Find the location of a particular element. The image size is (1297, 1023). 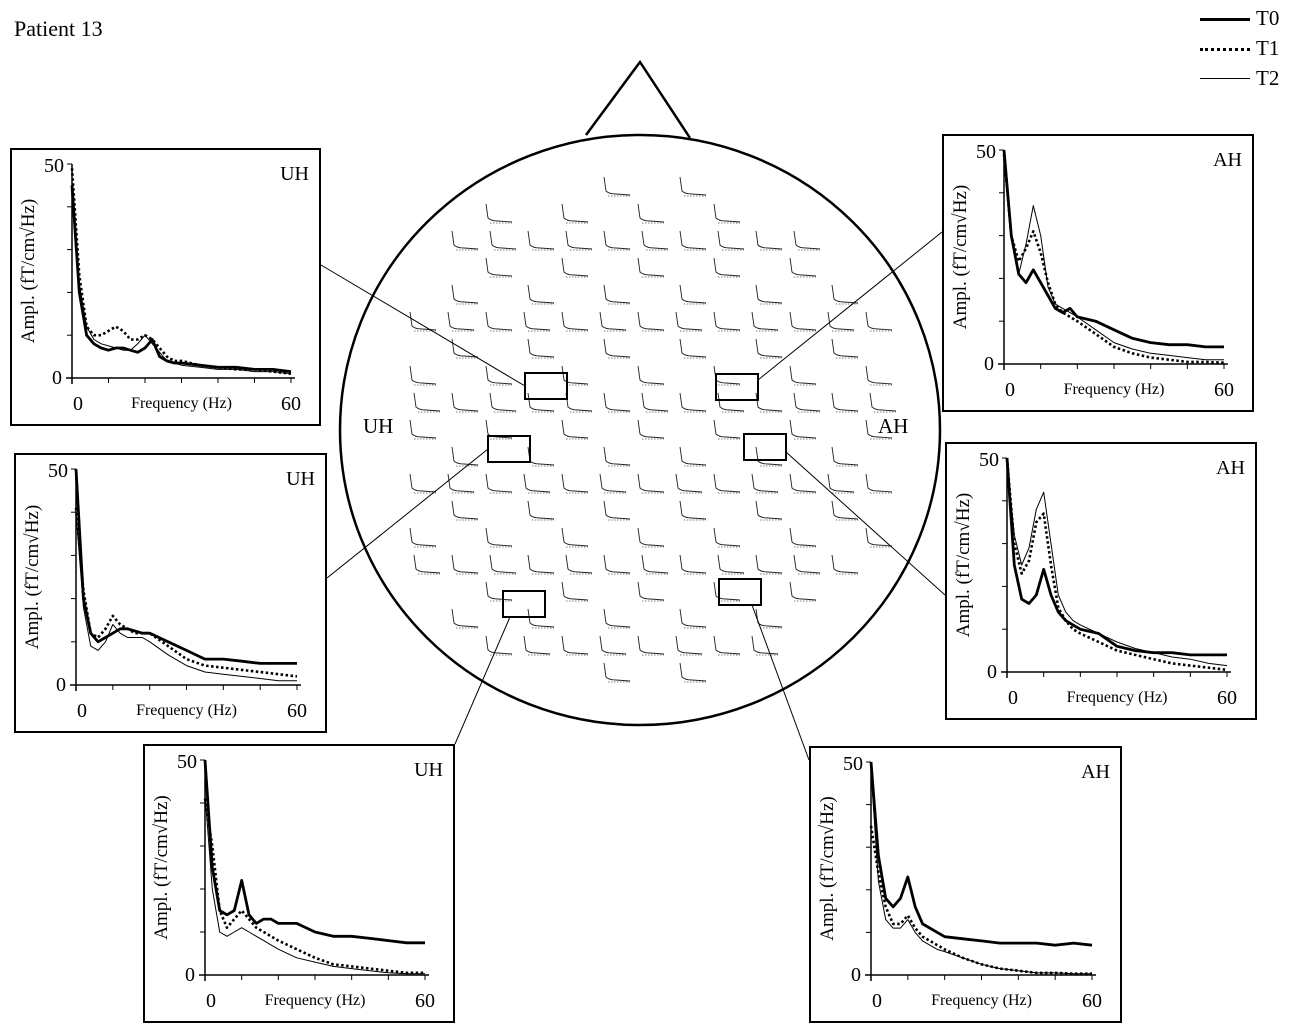

legend: T0 T1 T2 is located at coordinates (1247, 49).